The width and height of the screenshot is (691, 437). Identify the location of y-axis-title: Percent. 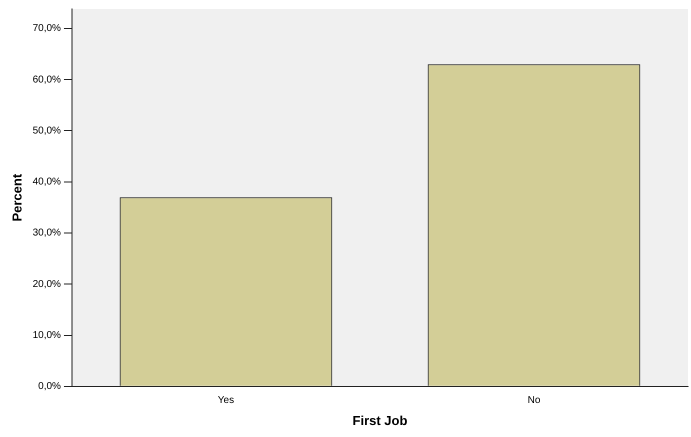
(16, 197).